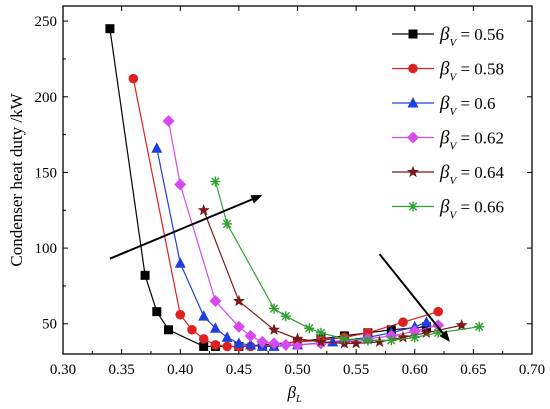 The image size is (550, 409). What do you see at coordinates (46, 22) in the screenshot?
I see `y-tick-label: 250` at bounding box center [46, 22].